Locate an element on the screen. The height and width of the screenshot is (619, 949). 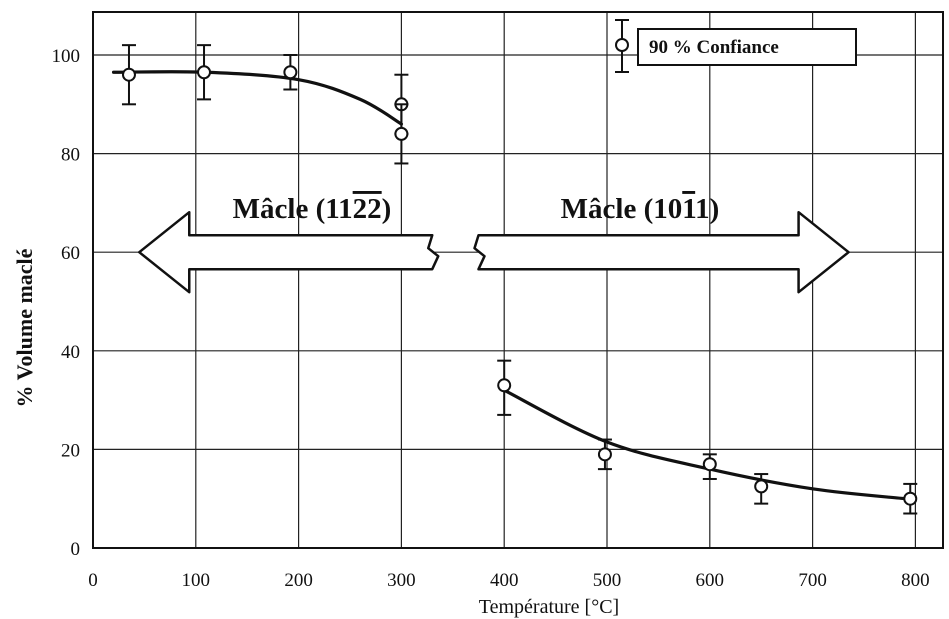
legend: 90 % Confiance is located at coordinates (736, 46).